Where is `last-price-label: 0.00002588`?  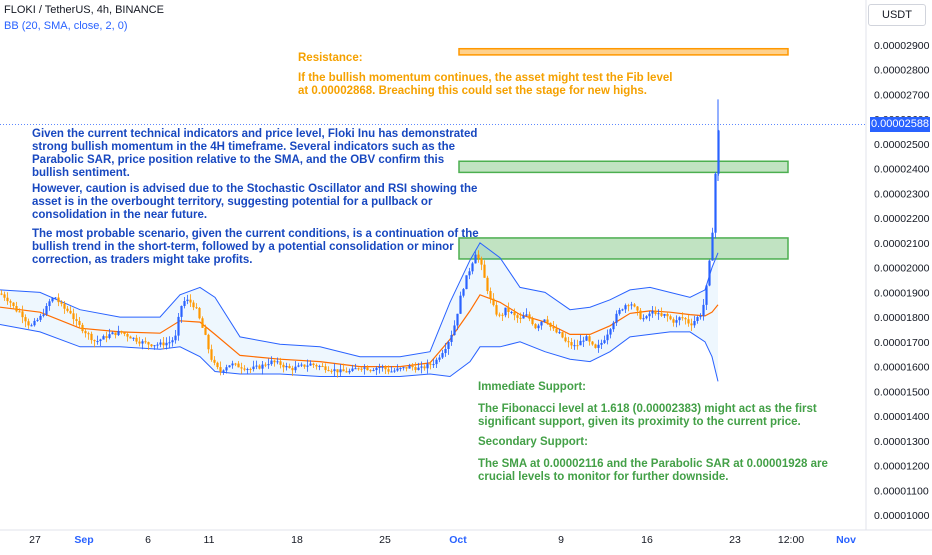 last-price-label: 0.00002588 is located at coordinates (900, 124).